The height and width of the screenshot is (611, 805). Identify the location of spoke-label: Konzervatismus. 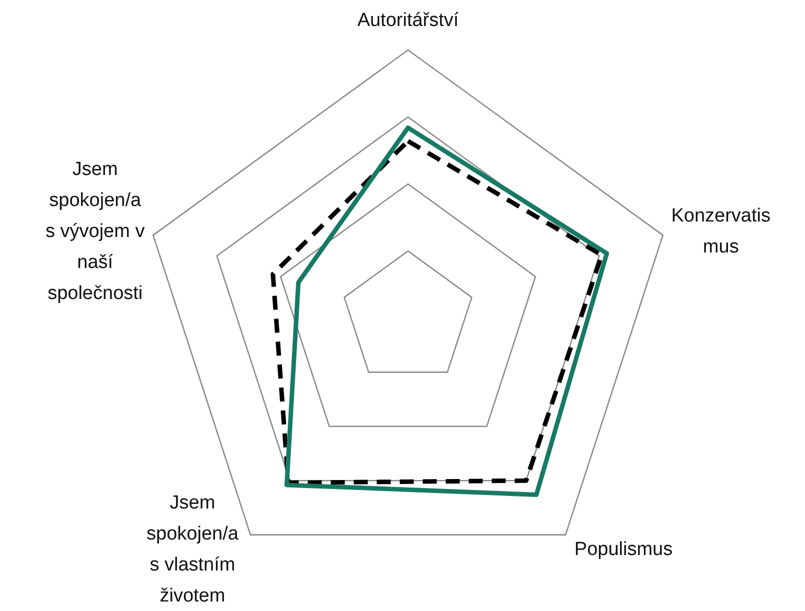
(721, 232).